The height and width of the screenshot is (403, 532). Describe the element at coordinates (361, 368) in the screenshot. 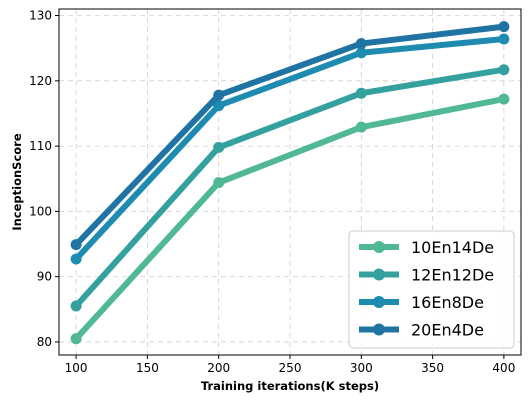

I see `x-tick-label: 300` at that location.